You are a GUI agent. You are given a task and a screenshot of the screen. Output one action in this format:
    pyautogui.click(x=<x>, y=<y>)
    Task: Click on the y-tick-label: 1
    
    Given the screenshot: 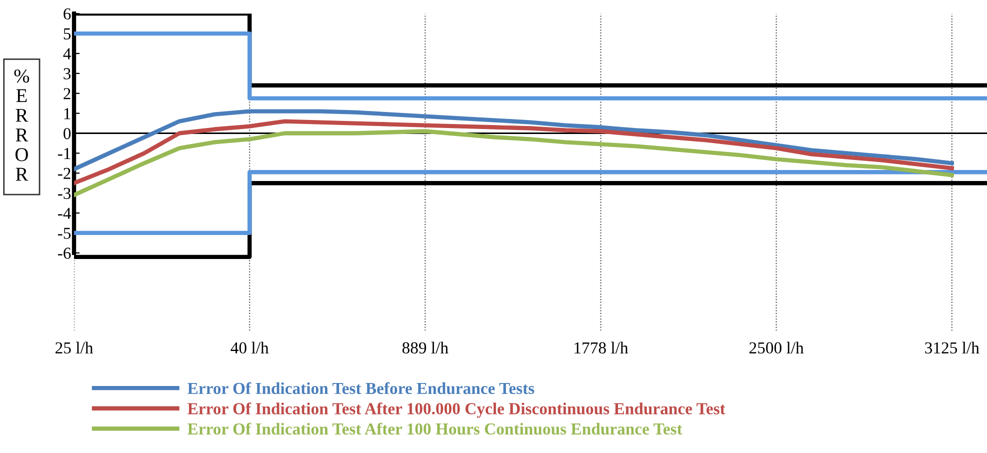 What is the action you would take?
    pyautogui.click(x=67, y=114)
    